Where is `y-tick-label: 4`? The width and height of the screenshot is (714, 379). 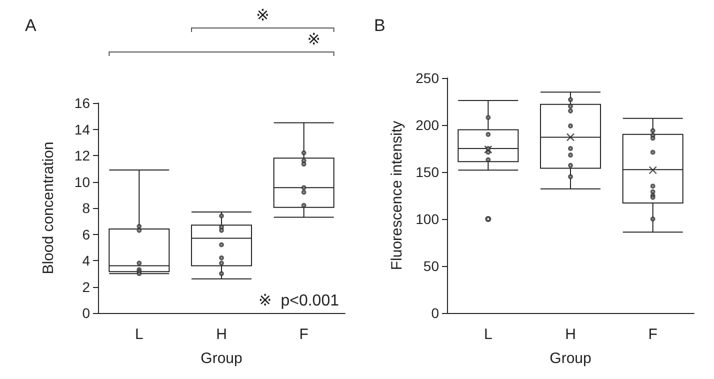 y-tick-label: 4 is located at coordinates (86, 260).